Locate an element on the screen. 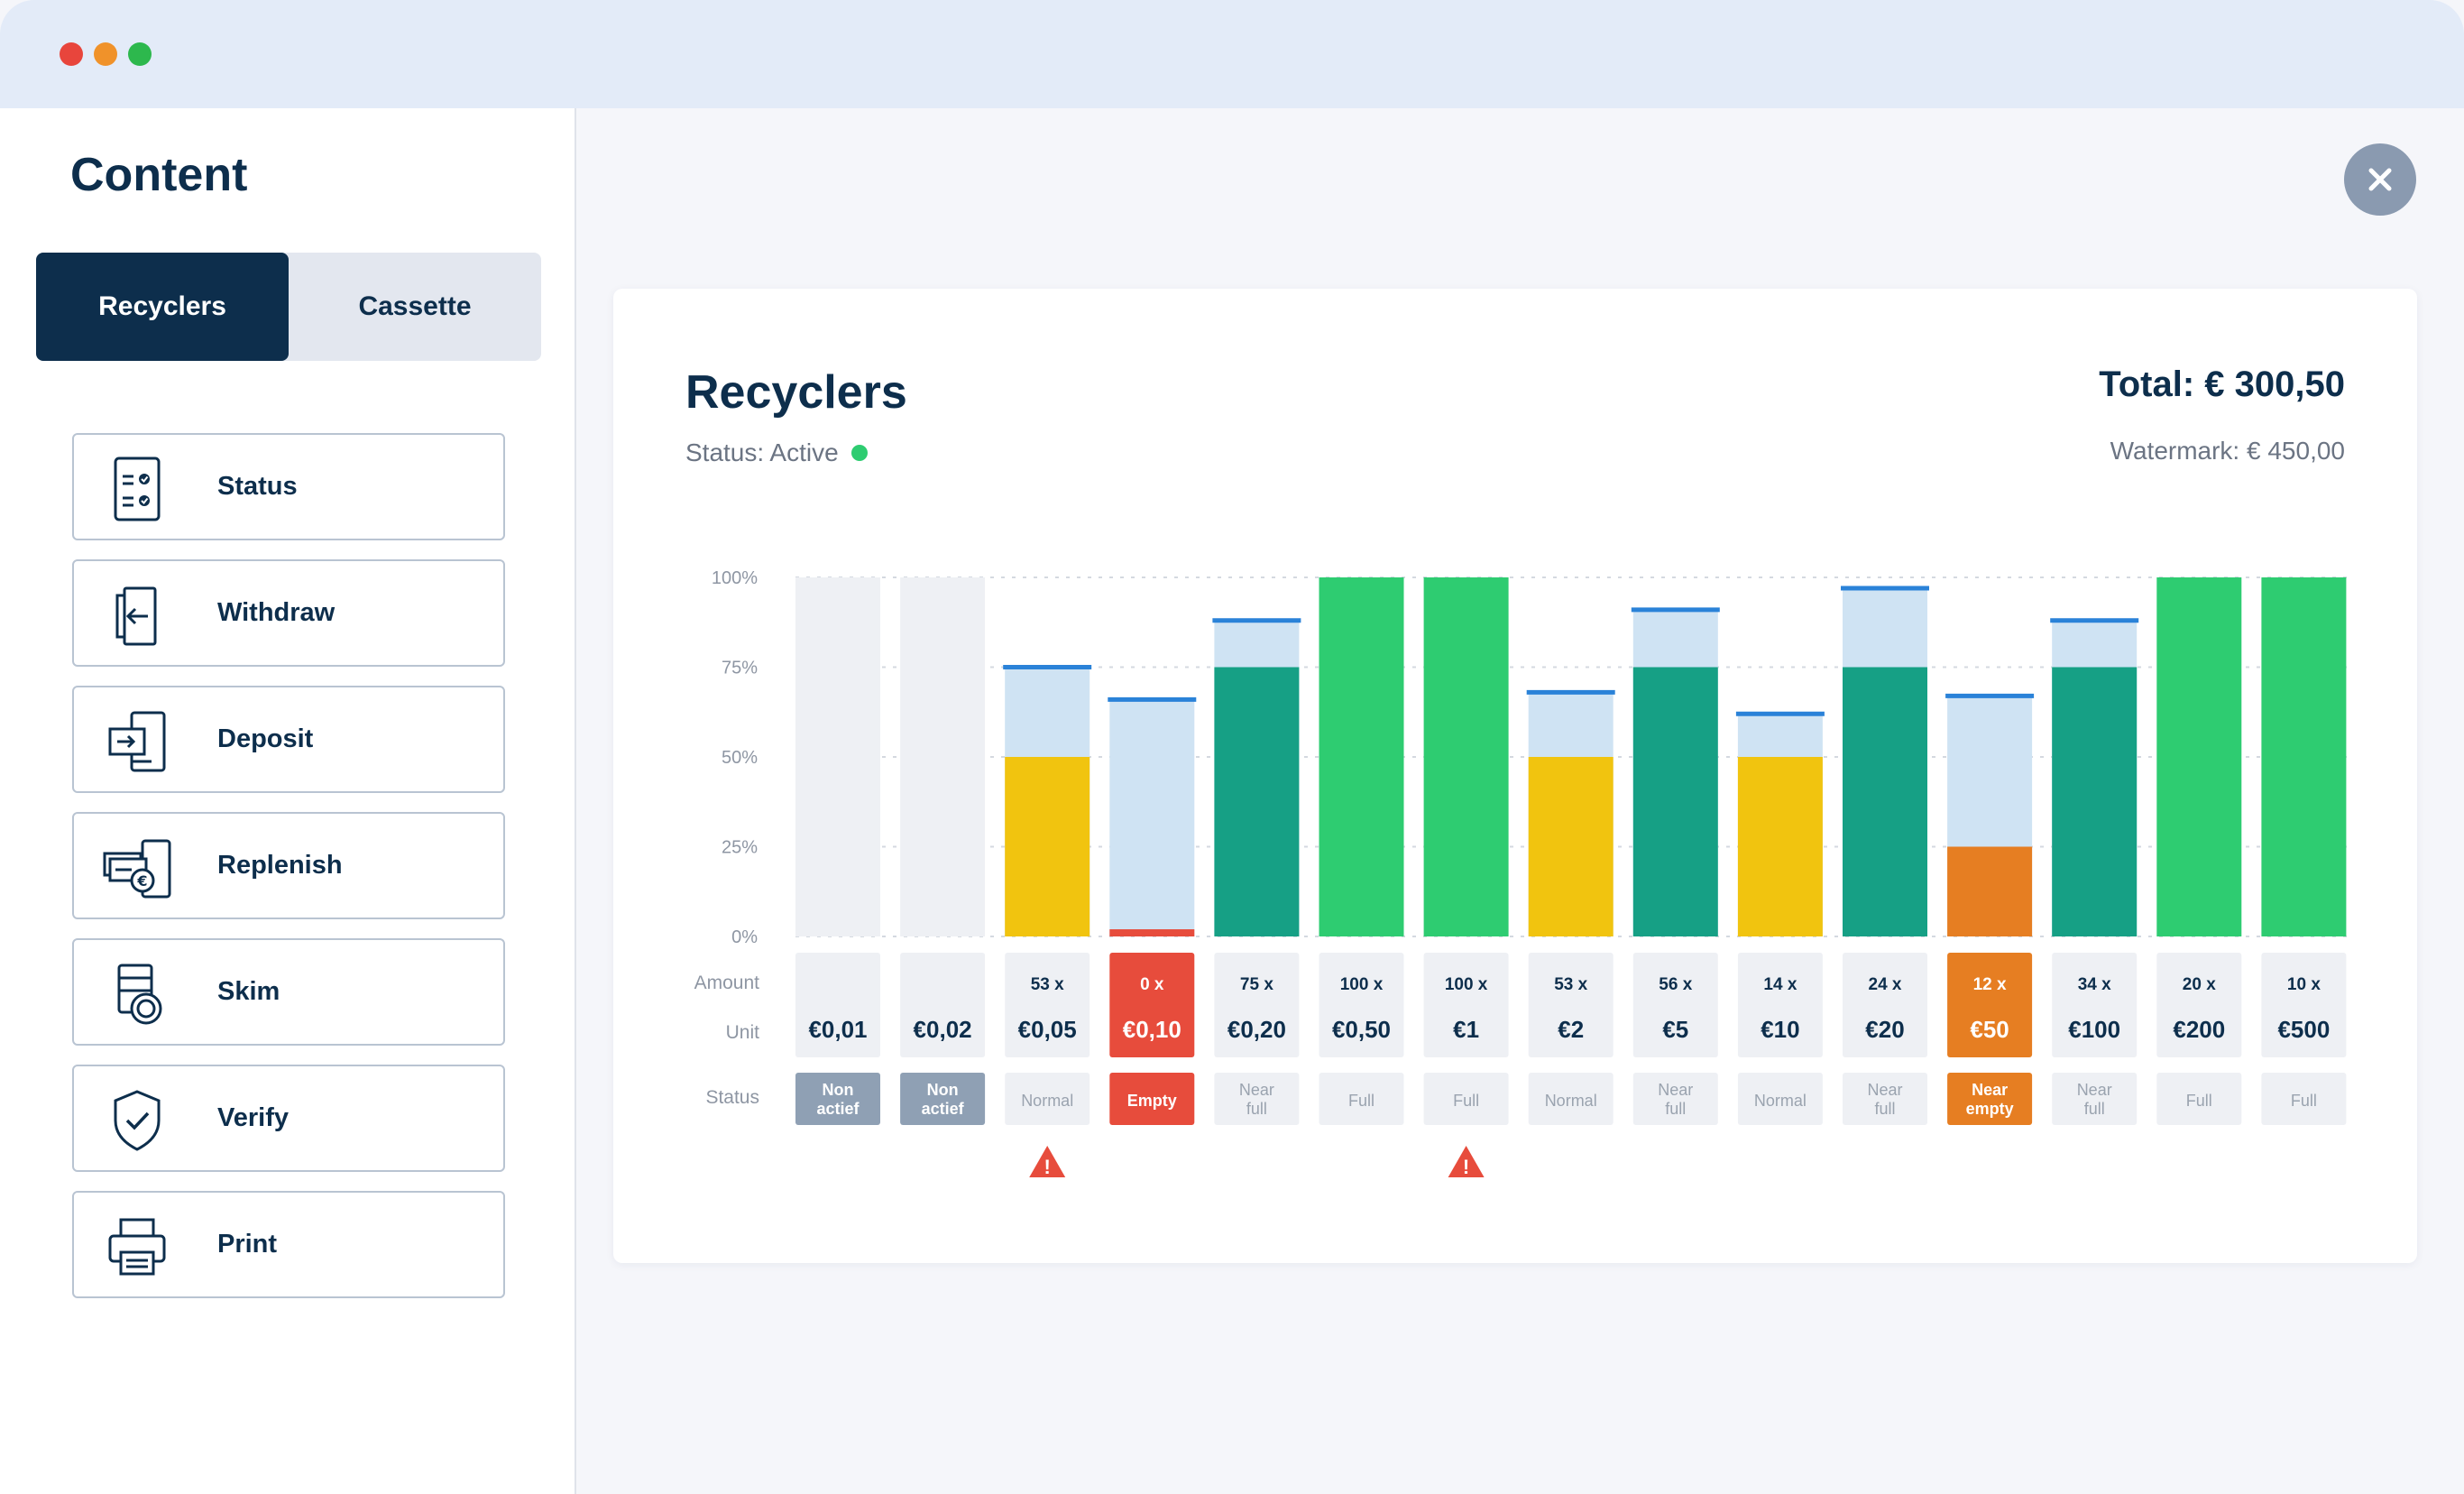 This screenshot has height=1494, width=2464. menu-item-skim: Skim is located at coordinates (289, 992).